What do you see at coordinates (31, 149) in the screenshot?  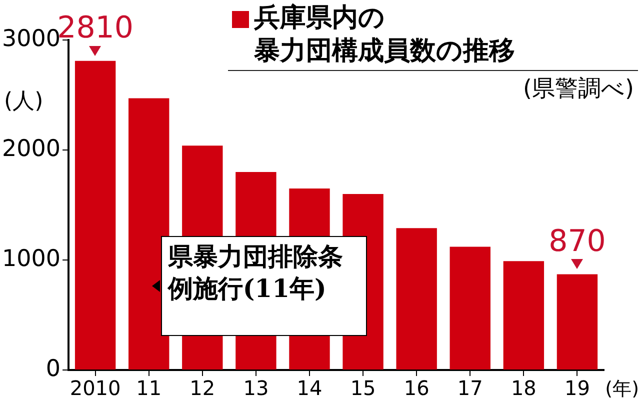 I see `y-tick-label: 2000` at bounding box center [31, 149].